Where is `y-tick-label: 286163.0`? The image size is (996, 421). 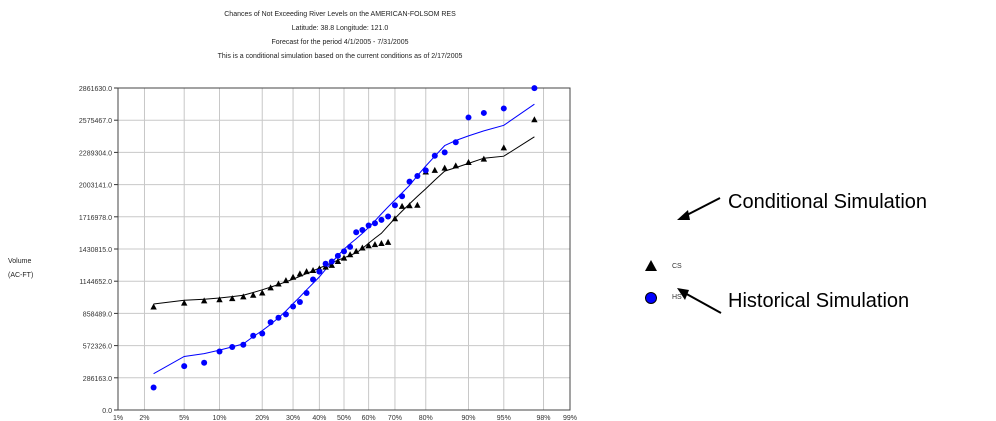
y-tick-label: 286163.0 is located at coordinates (97, 379).